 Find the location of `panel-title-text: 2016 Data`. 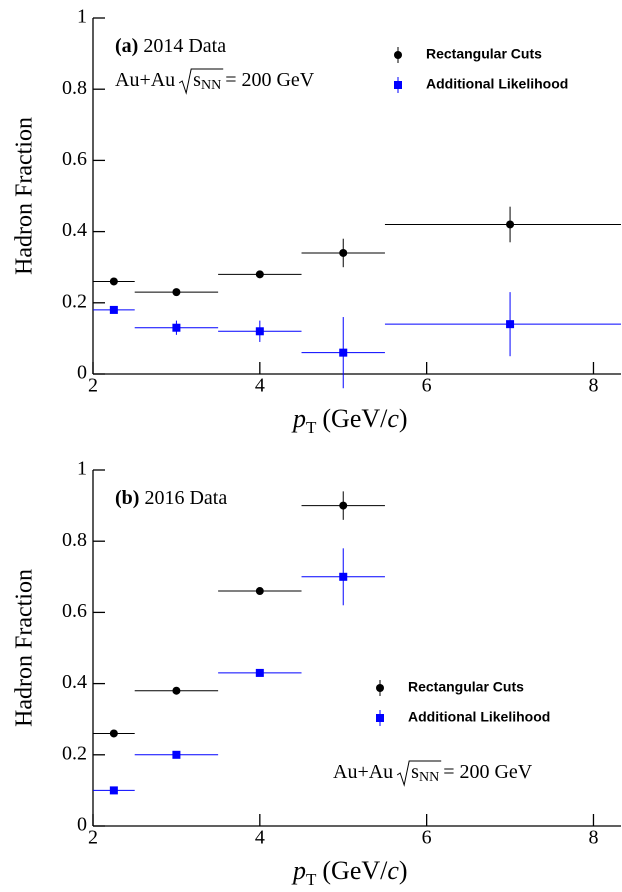

panel-title-text: 2016 Data is located at coordinates (185, 498).